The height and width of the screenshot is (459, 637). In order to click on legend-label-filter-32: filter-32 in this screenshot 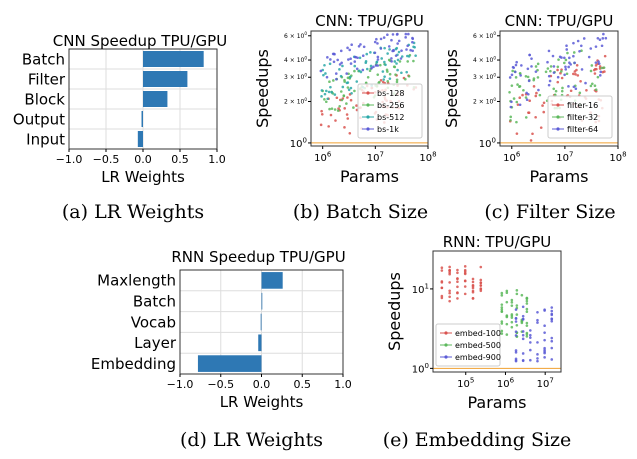, I will do `click(582, 117)`.